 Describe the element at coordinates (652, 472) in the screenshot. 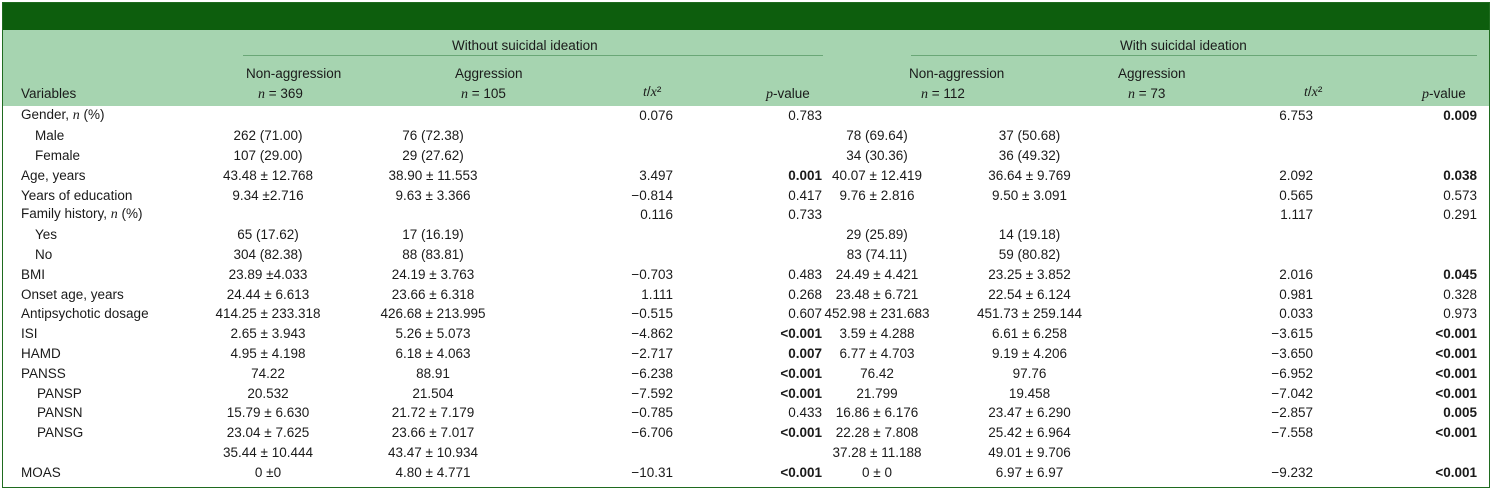

I see `cell-c: −10.31` at that location.